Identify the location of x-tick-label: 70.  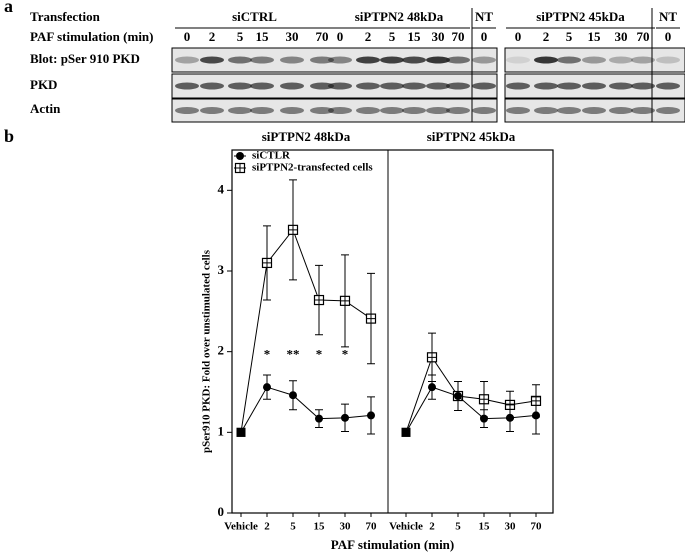
(537, 527).